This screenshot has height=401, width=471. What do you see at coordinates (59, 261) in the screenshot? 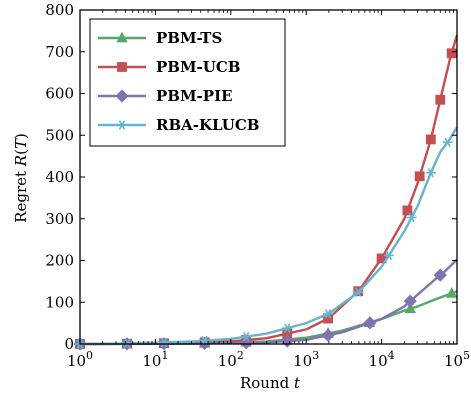
I see `y-tick-label: 200` at bounding box center [59, 261].